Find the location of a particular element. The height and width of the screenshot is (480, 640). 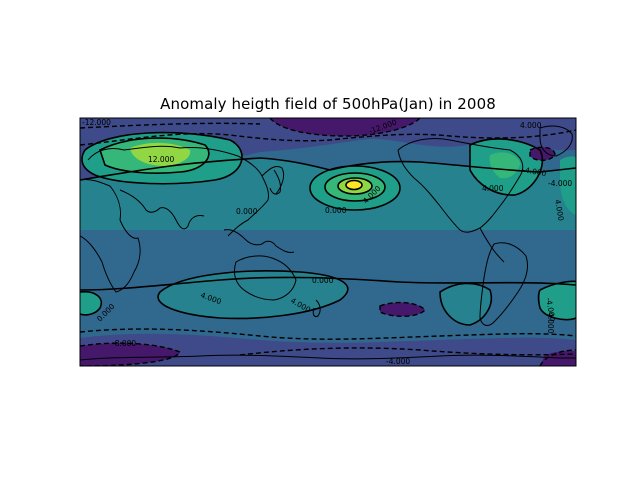

field-eurasia-high-inner is located at coordinates (160, 154).